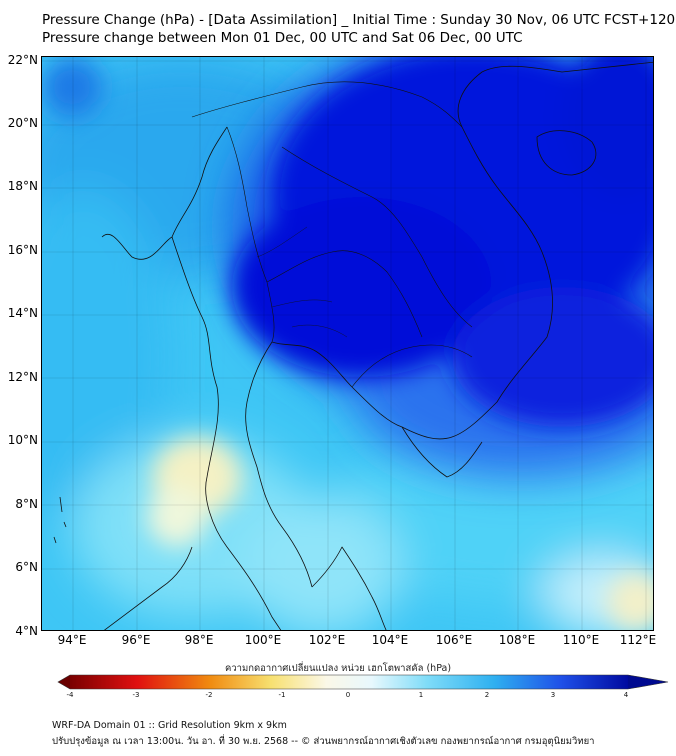 This screenshot has height=756, width=676. I want to click on lon-label: 94°E, so click(72, 640).